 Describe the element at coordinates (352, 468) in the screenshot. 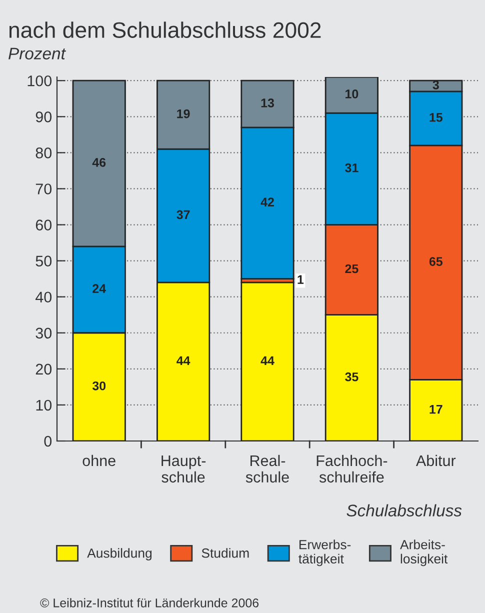

I see `x-tick-label: Fachhoch- schulreife` at that location.